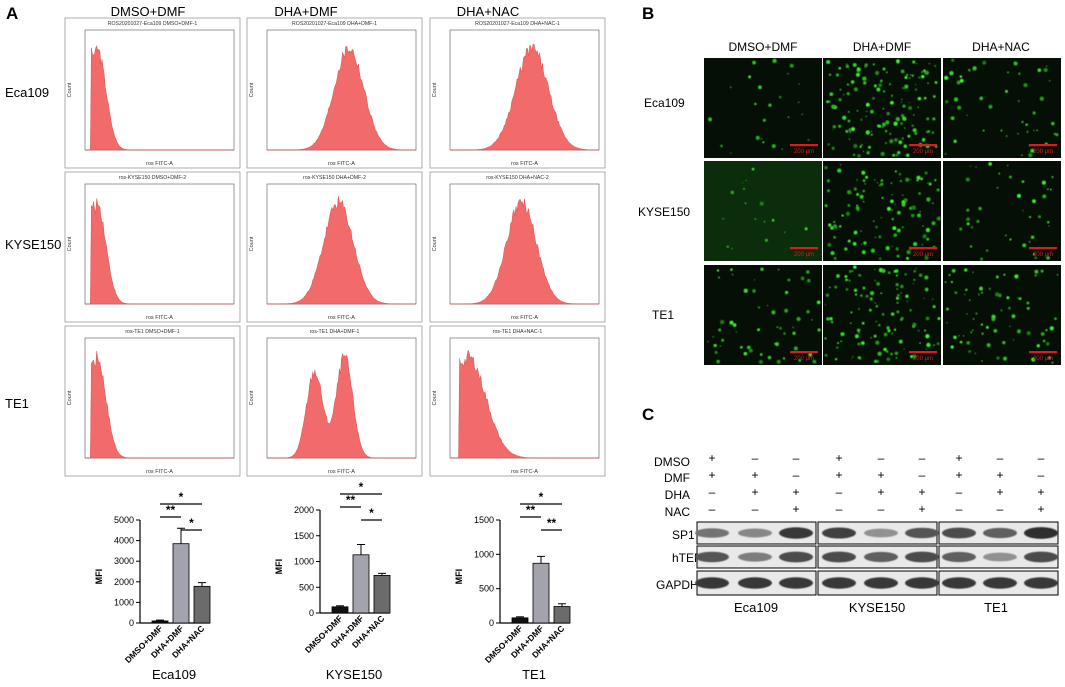 The width and height of the screenshot is (1065, 687). Describe the element at coordinates (341, 472) in the screenshot. I see `histogram-xlabel: ros FITC-A` at that location.